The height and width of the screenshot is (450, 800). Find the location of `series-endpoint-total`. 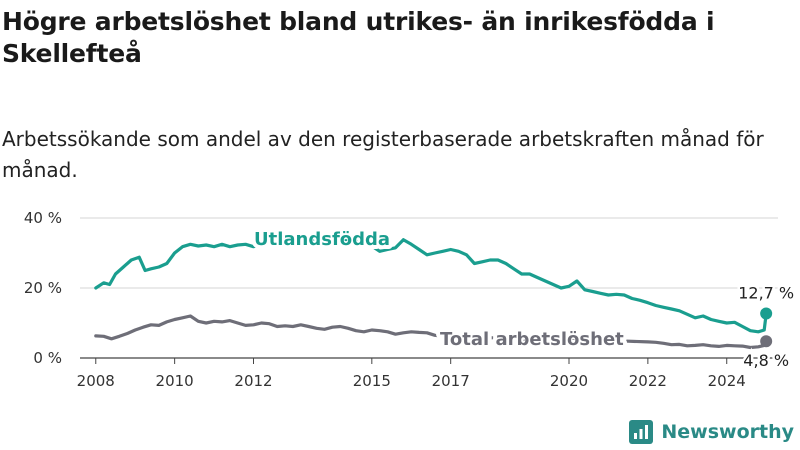

series-endpoint-total is located at coordinates (766, 341).